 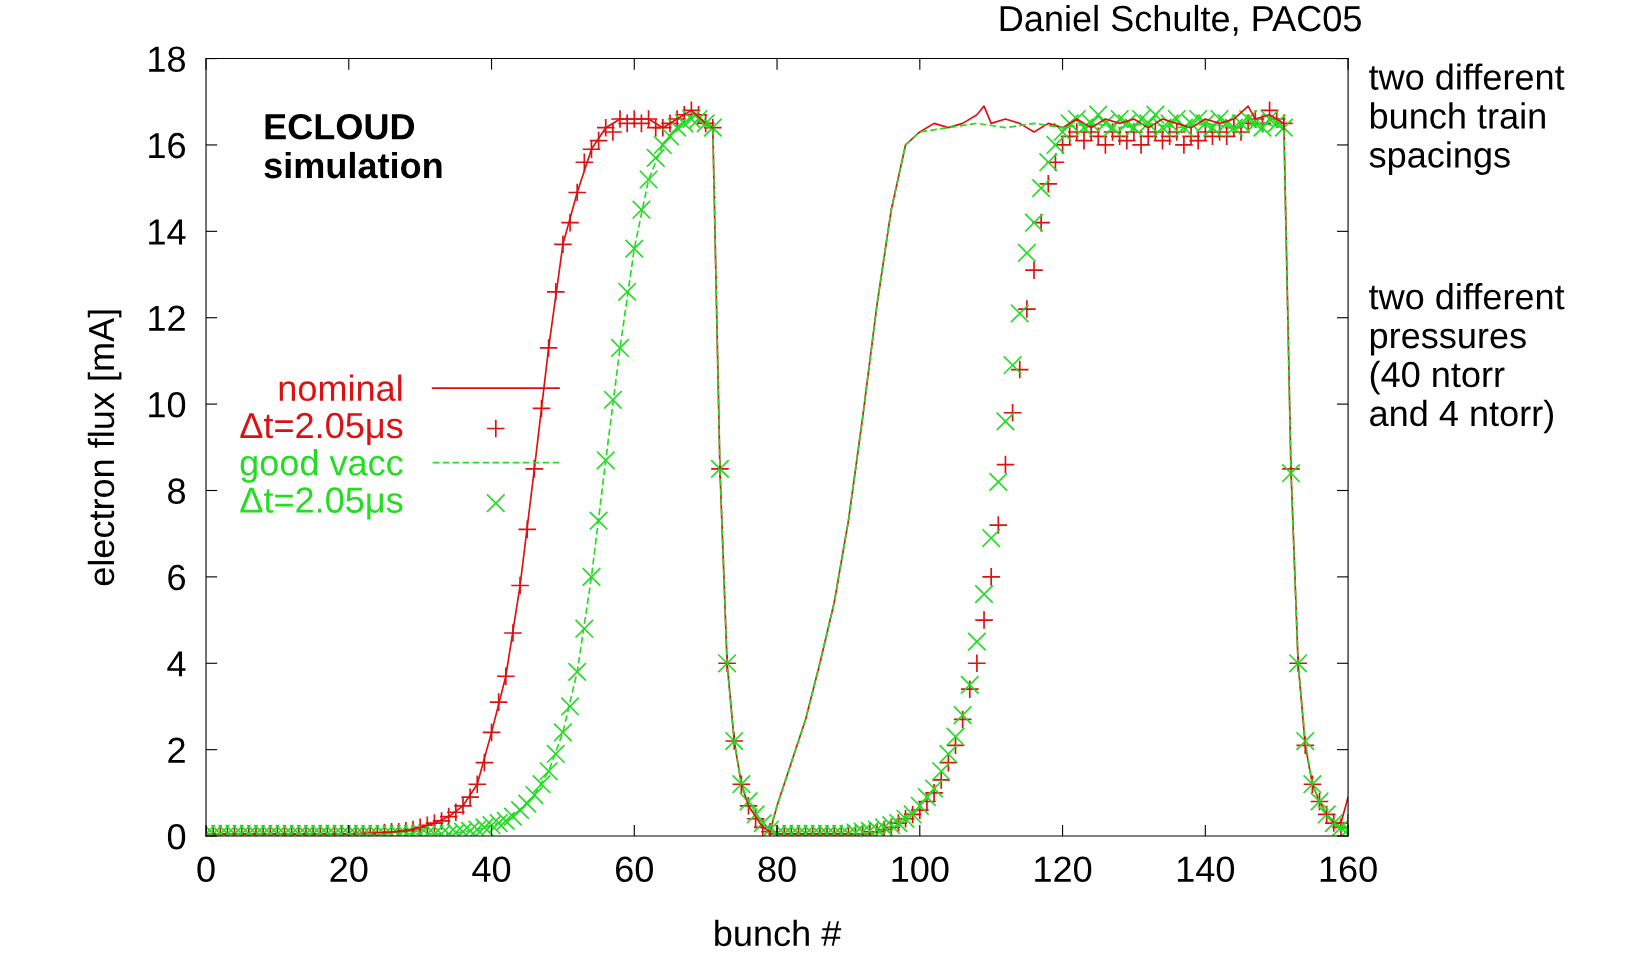 I want to click on x-tick-label: 0, so click(x=206, y=869).